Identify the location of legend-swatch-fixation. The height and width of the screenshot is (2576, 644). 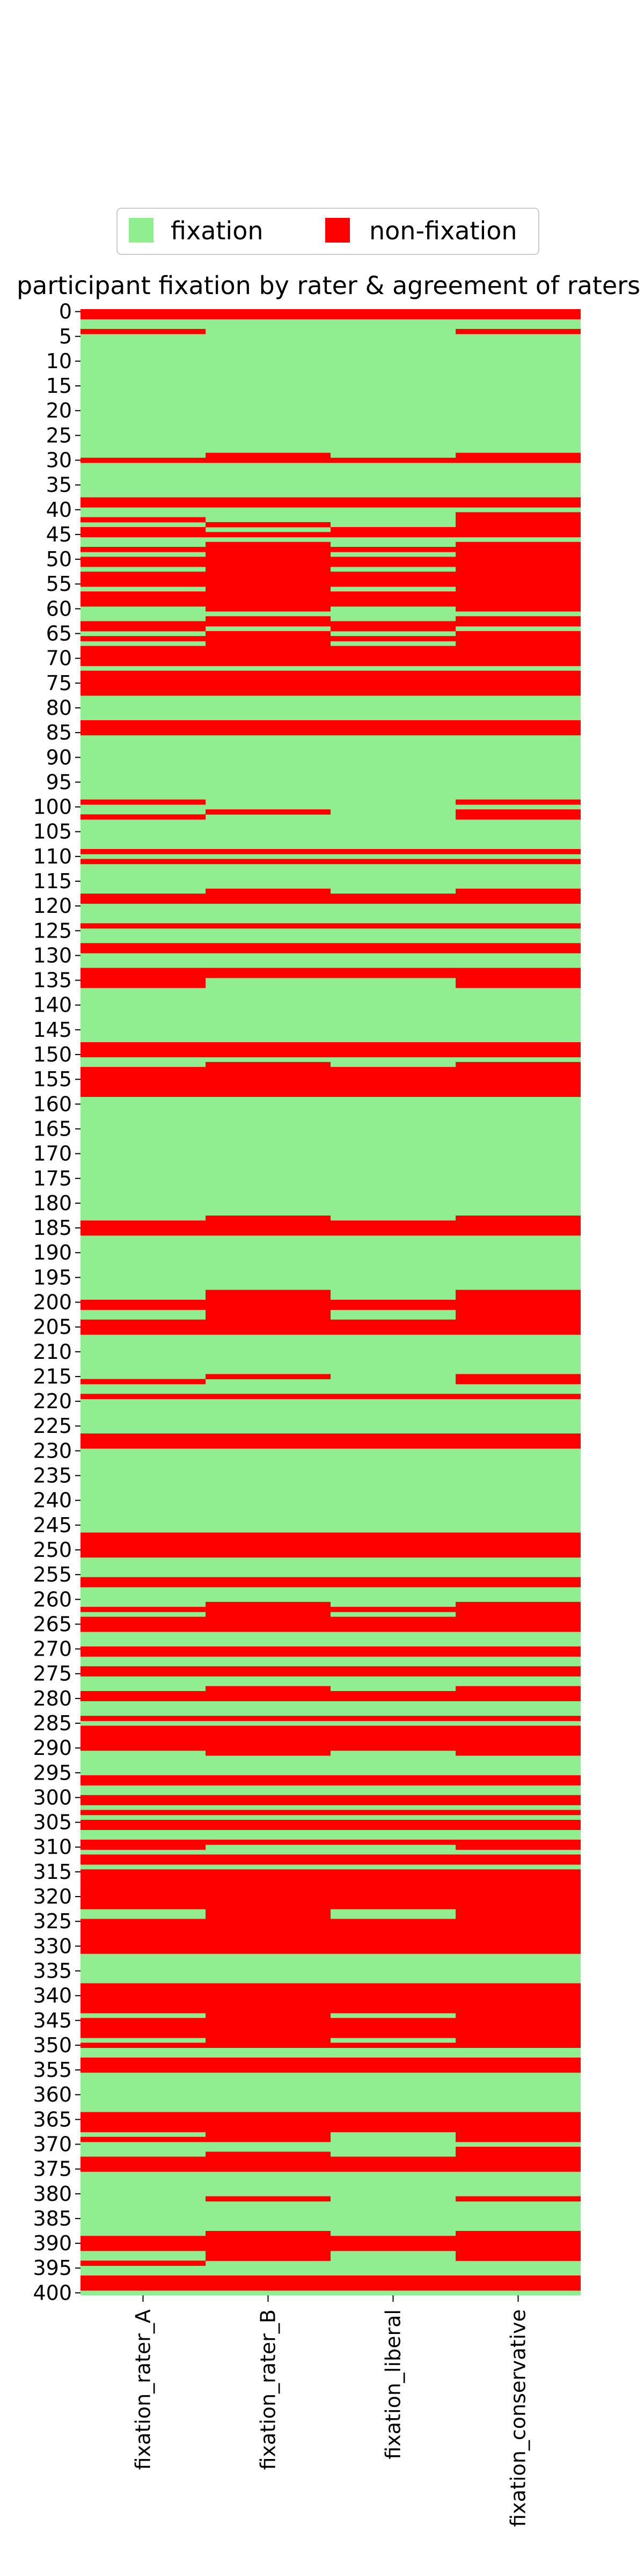
(141, 230).